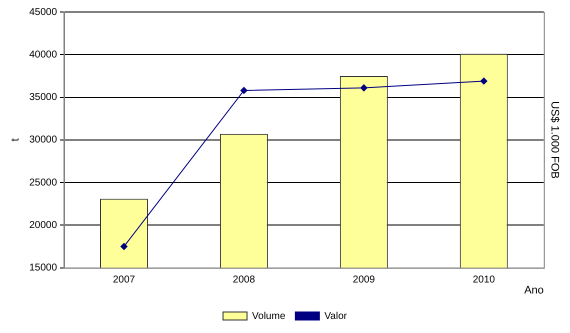  I want to click on y-tick-label: 20000, so click(43, 225).